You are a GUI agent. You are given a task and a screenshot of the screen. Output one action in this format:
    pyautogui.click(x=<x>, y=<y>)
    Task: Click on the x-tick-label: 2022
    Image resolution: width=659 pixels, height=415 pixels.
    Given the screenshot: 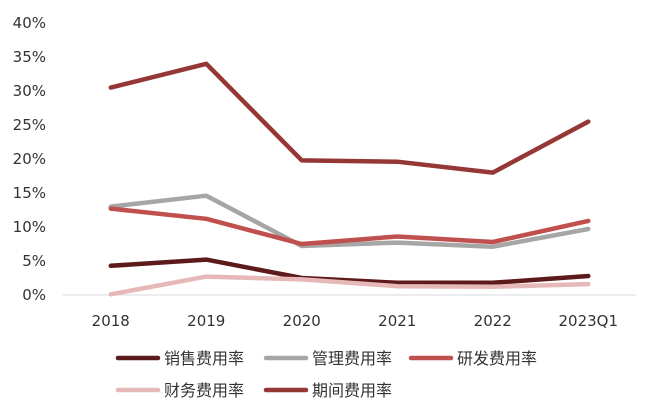 What is the action you would take?
    pyautogui.click(x=493, y=321)
    